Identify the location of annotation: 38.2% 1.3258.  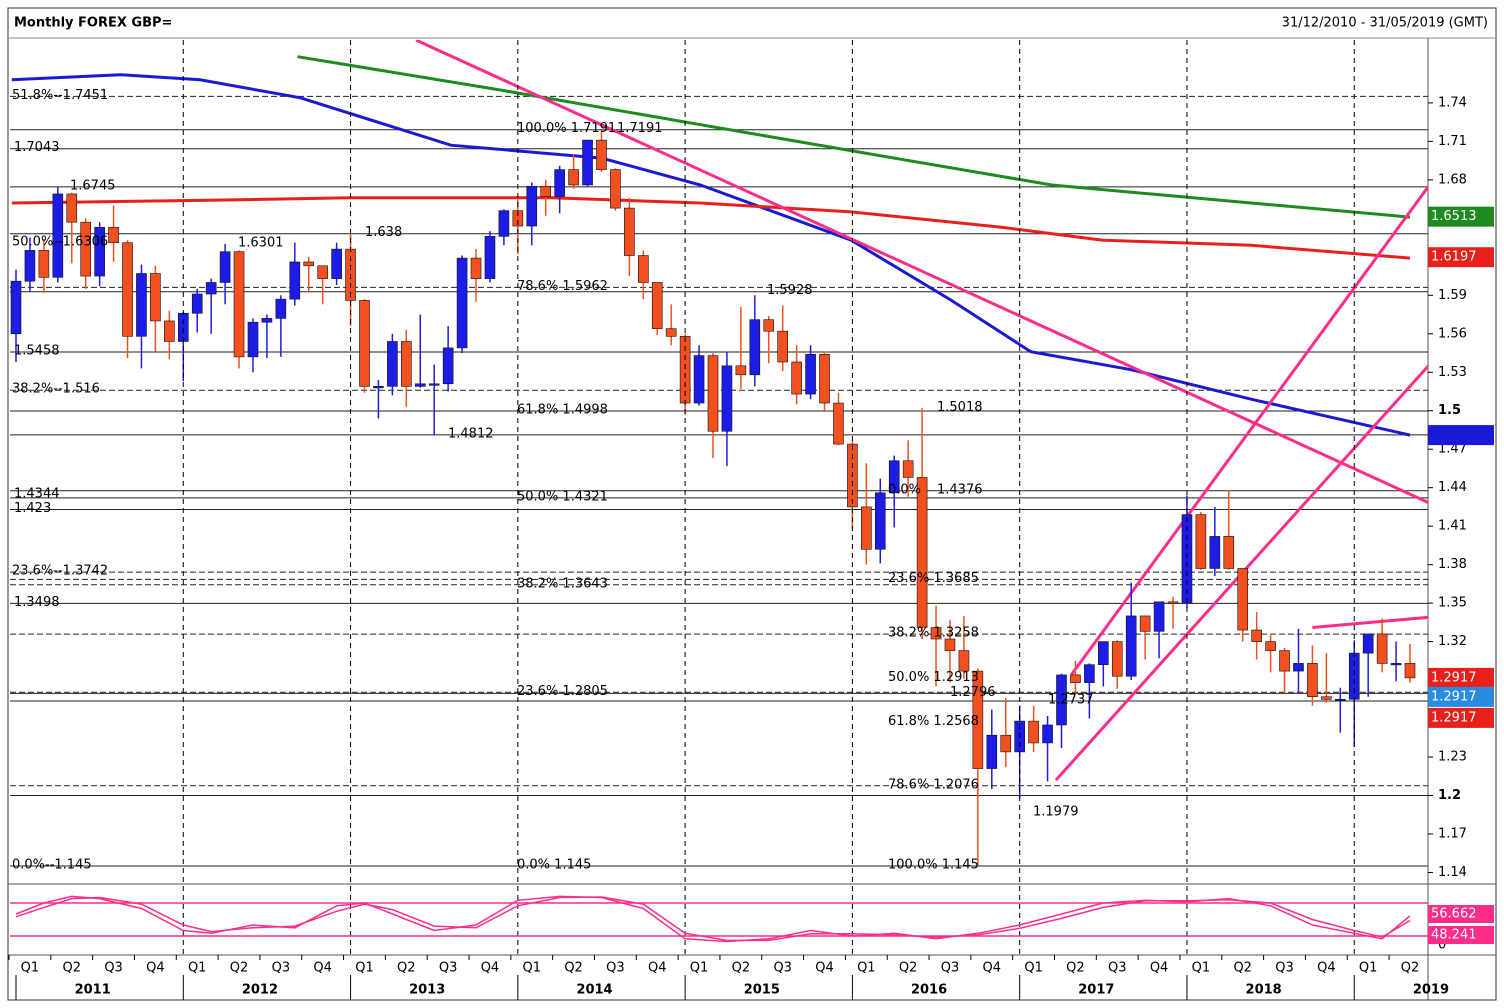
(933, 633).